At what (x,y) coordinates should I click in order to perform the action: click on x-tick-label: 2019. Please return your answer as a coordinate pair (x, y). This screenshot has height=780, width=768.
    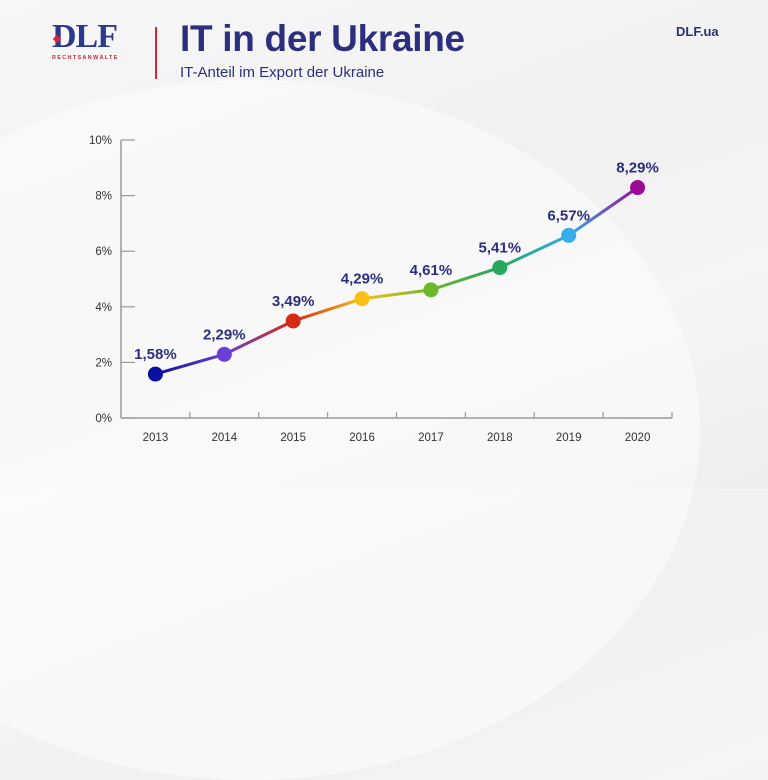
    Looking at the image, I should click on (569, 438).